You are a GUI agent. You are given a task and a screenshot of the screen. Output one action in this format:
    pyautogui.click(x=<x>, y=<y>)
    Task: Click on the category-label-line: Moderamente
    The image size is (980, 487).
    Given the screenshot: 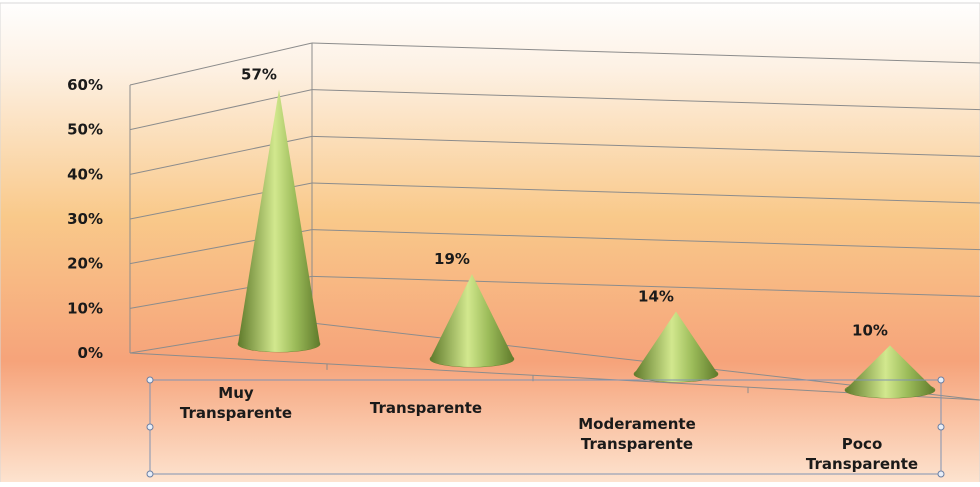 What is the action you would take?
    pyautogui.click(x=637, y=424)
    